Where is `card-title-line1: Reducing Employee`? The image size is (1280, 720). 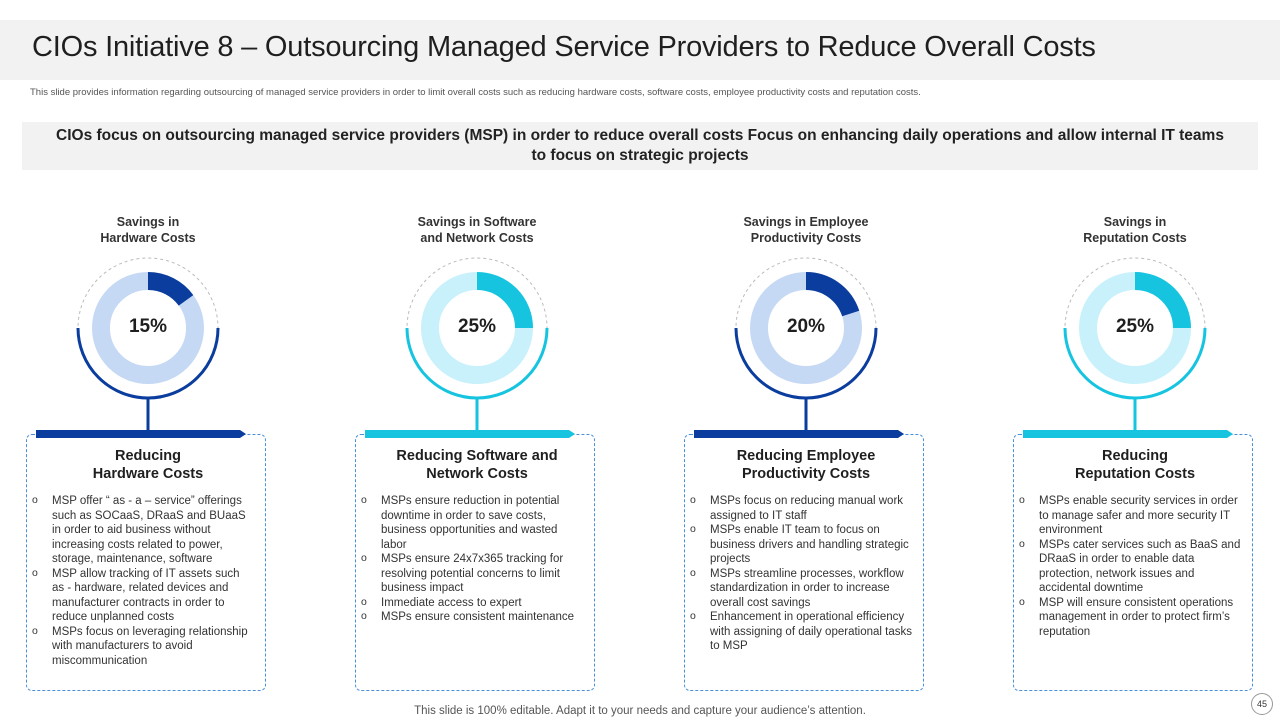
card-title-line1: Reducing Employee is located at coordinates (806, 456).